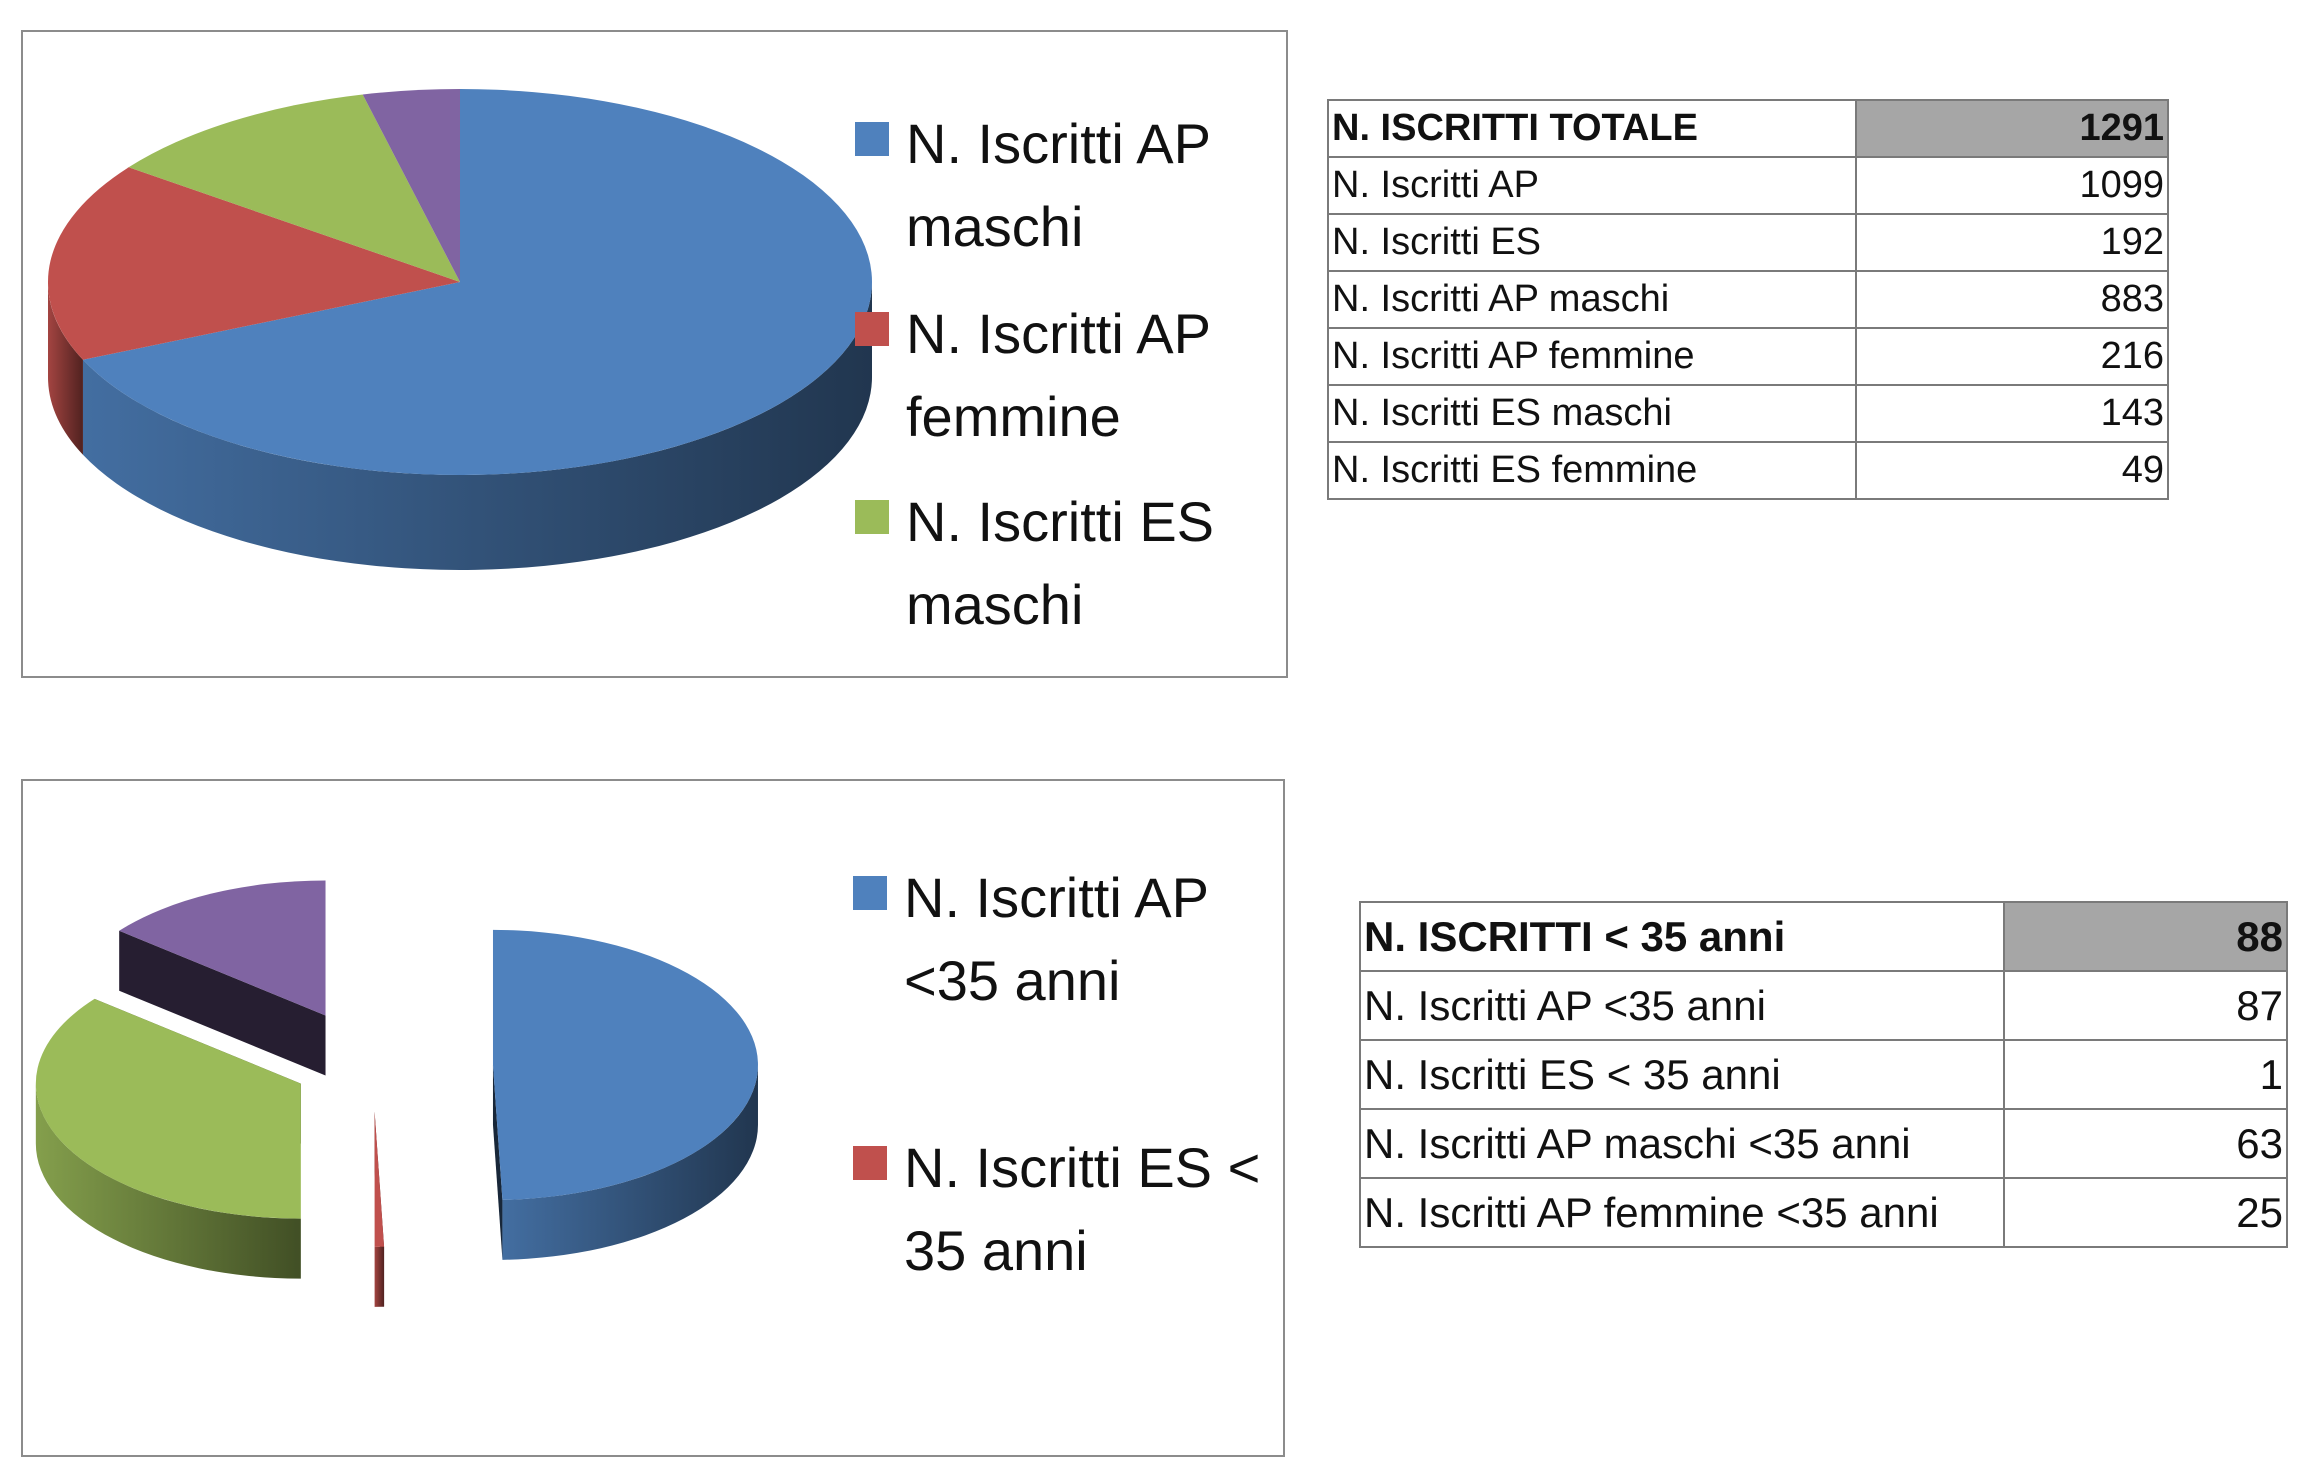 This screenshot has height=1481, width=2317. What do you see at coordinates (2012, 128) in the screenshot?
I see `table-header-value: 1291` at bounding box center [2012, 128].